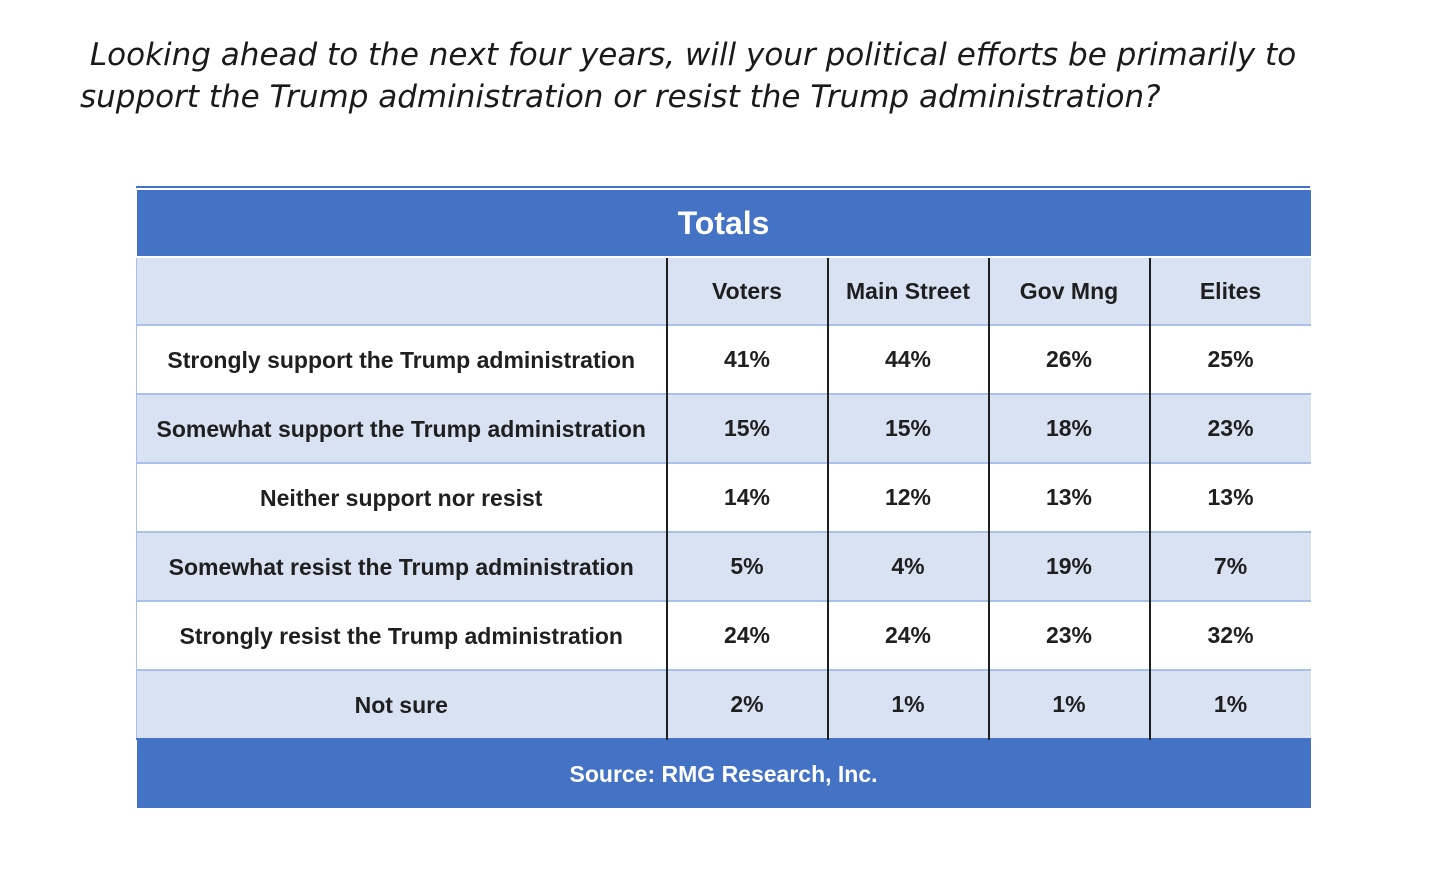 The height and width of the screenshot is (890, 1456). What do you see at coordinates (1229, 566) in the screenshot?
I see `cell-value: 7%` at bounding box center [1229, 566].